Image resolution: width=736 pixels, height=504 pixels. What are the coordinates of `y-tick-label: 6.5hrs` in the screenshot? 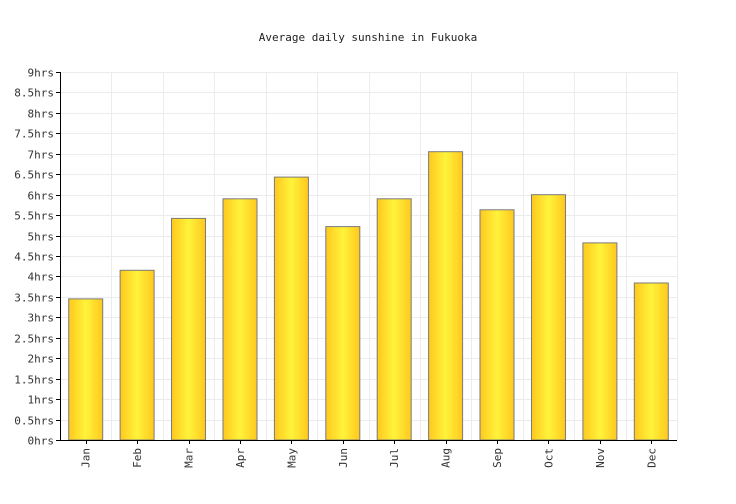 It's located at (34, 175).